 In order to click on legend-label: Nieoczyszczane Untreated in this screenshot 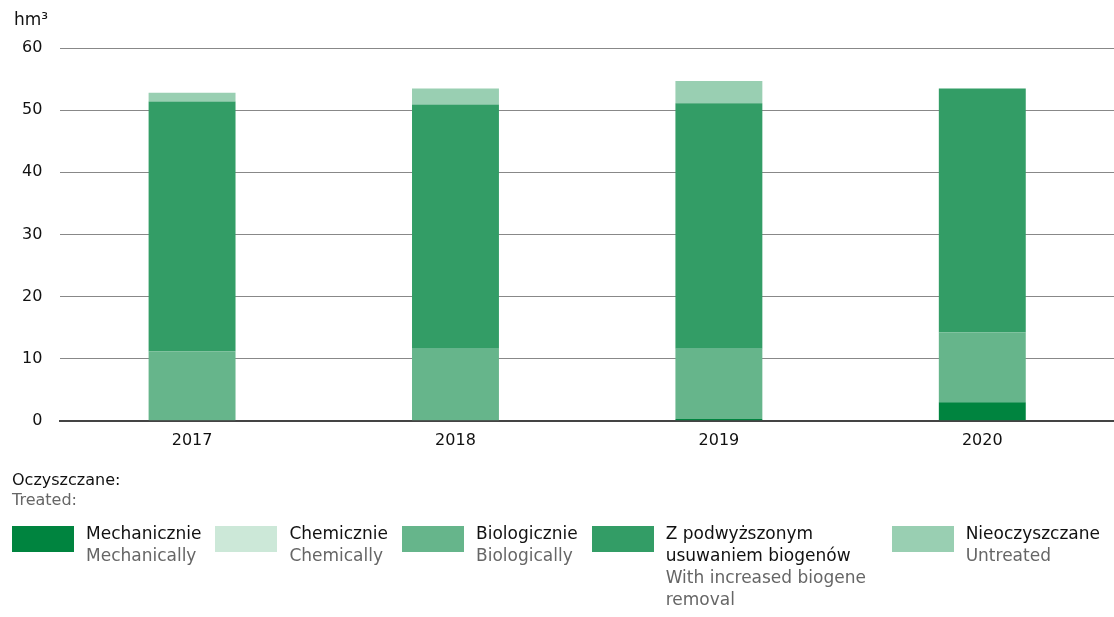, I will do `click(1032, 544)`.